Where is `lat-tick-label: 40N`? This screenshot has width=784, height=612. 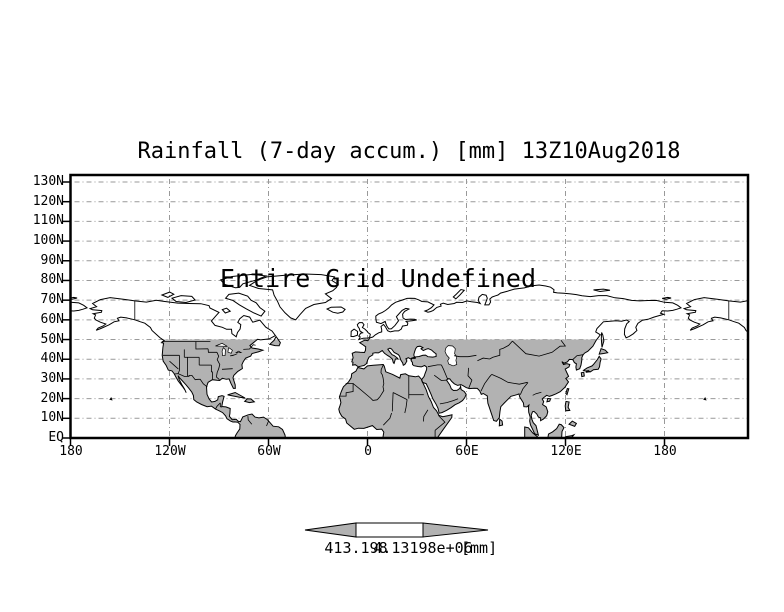 lat-tick-label: 40N is located at coordinates (52, 358).